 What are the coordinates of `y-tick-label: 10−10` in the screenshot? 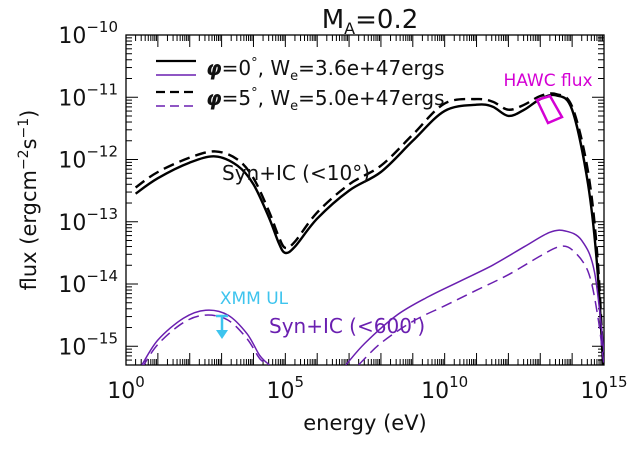 It's located at (88, 33).